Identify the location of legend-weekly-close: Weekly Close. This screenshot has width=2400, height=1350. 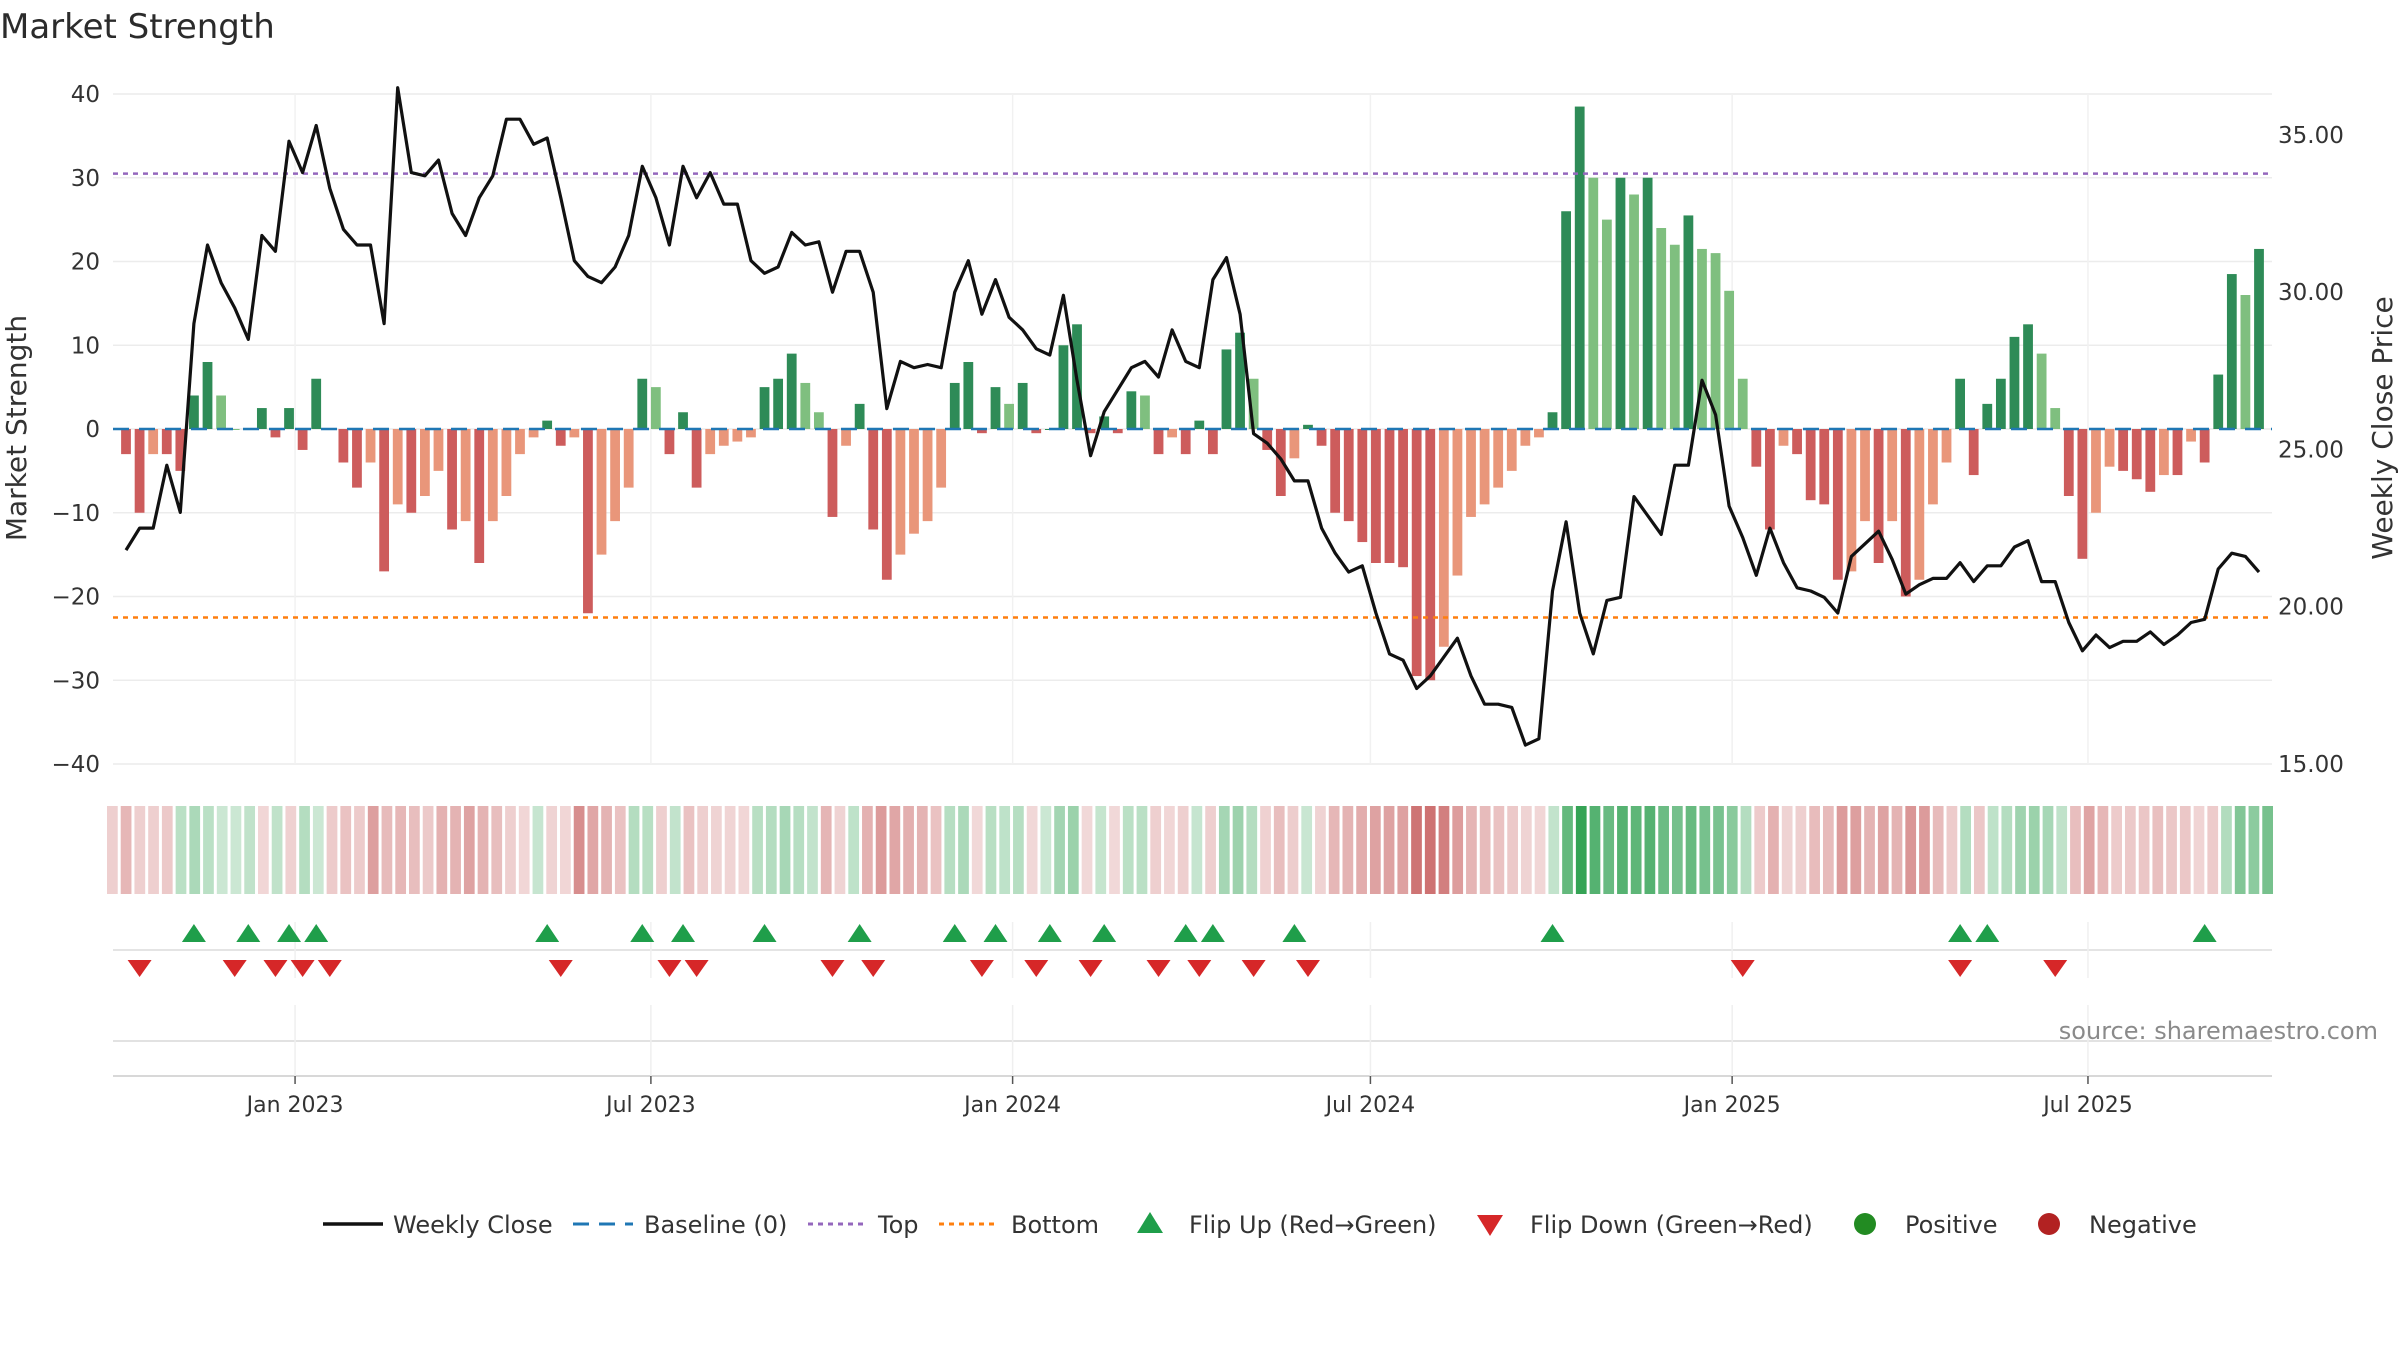
(473, 1225).